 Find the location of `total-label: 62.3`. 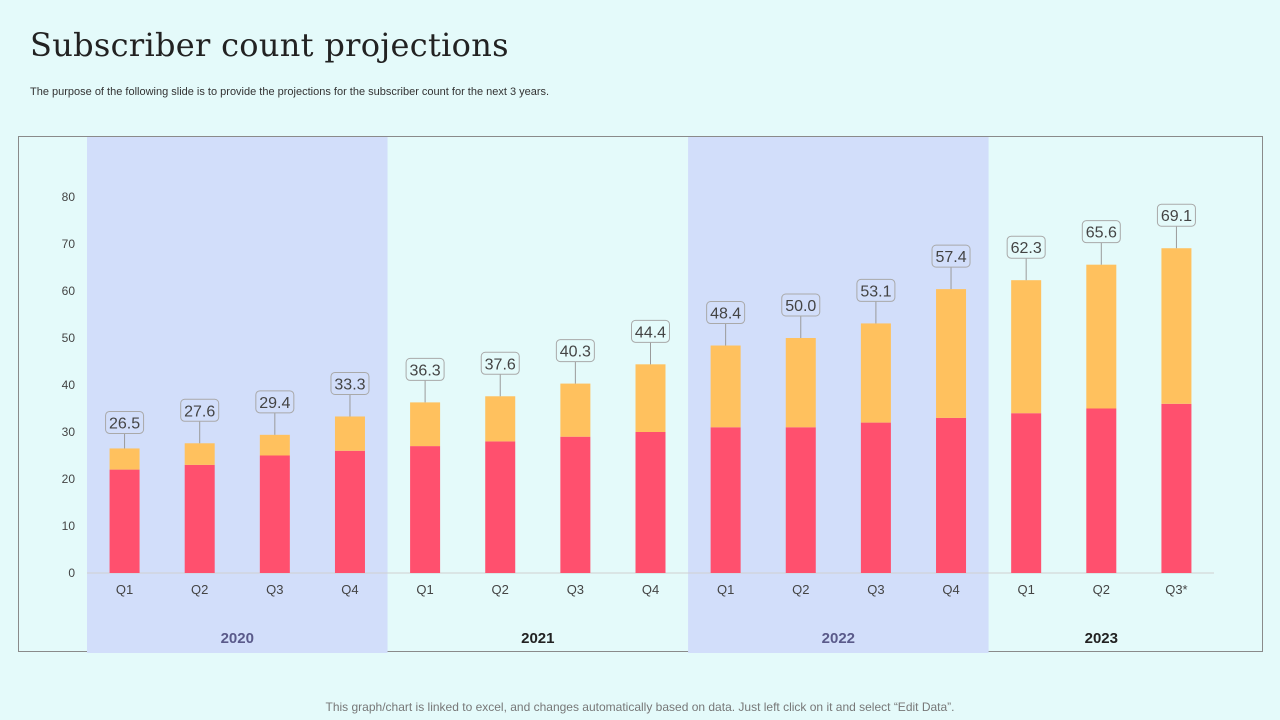

total-label: 62.3 is located at coordinates (1026, 248).